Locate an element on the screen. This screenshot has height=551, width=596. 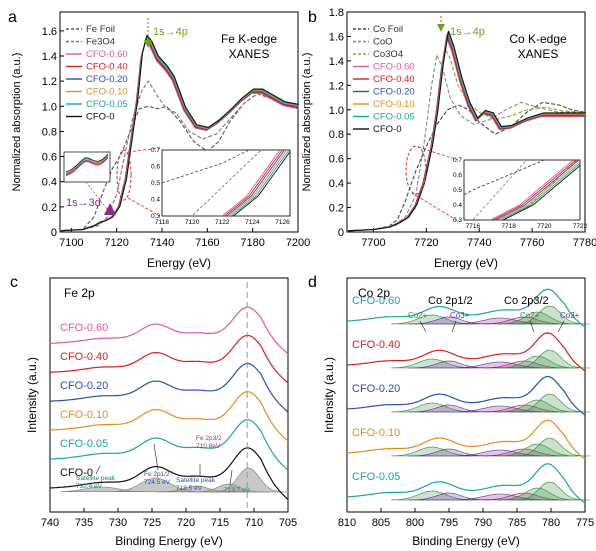
panel-c-letter: c is located at coordinates (14, 282).